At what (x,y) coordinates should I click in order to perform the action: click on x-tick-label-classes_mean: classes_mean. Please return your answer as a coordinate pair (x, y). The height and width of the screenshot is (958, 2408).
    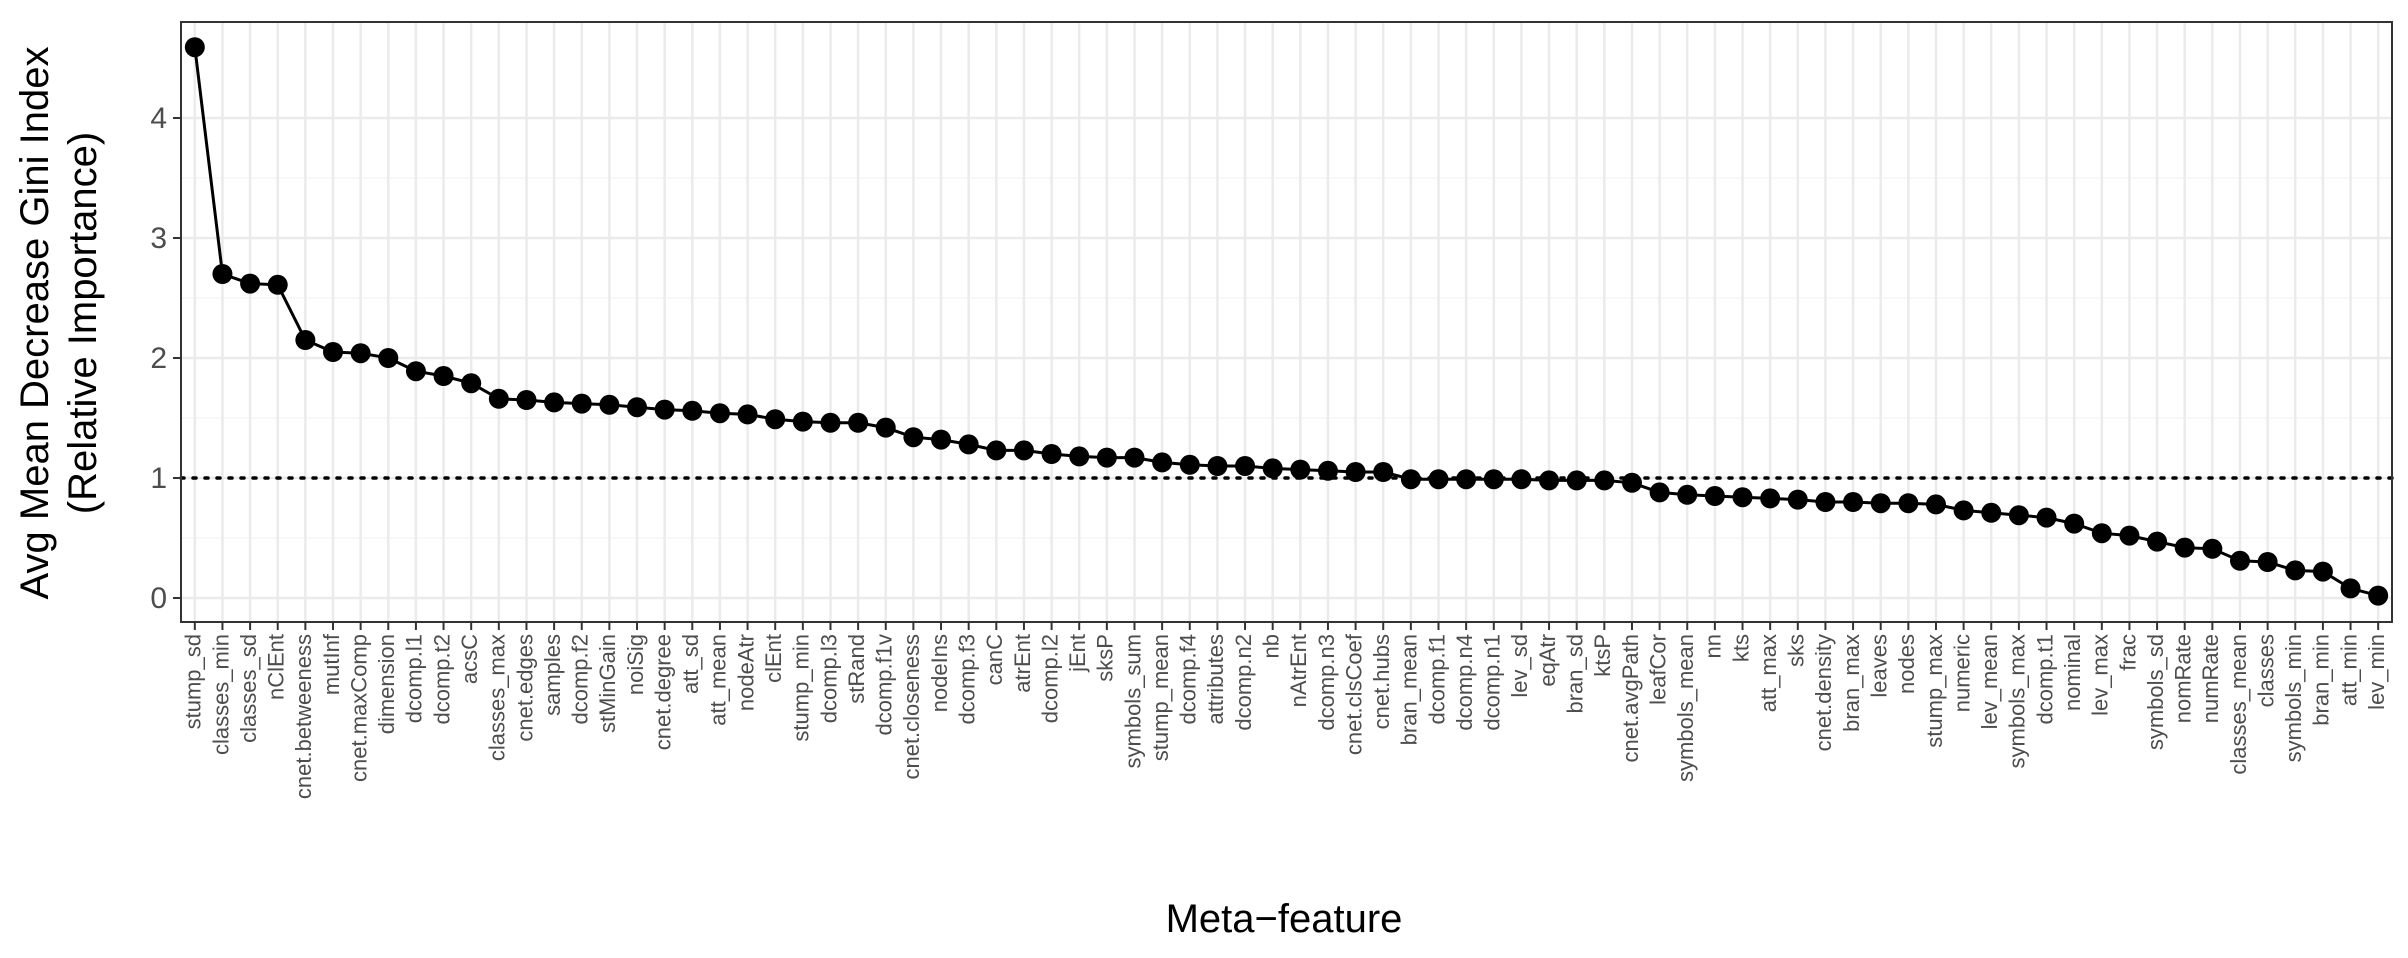
    Looking at the image, I should click on (2238, 704).